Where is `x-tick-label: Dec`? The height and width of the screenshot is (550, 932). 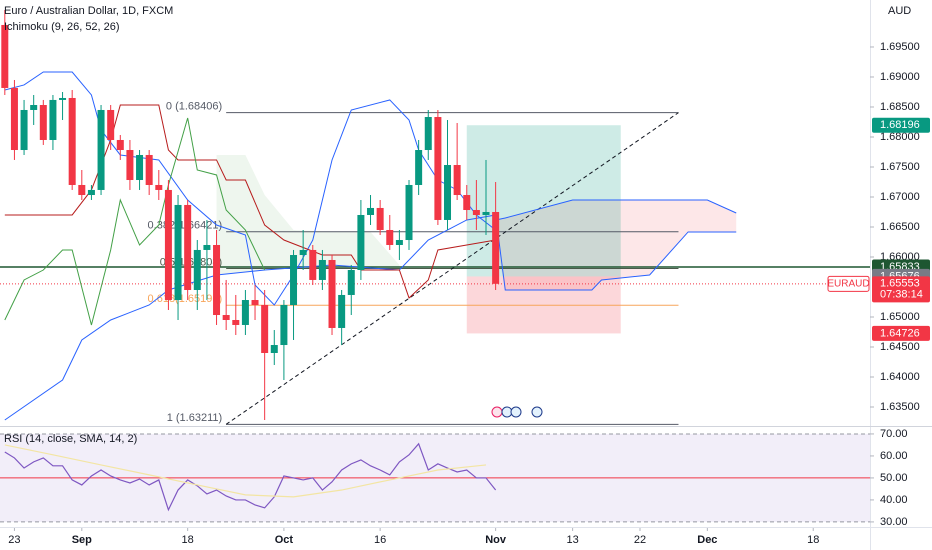 x-tick-label: Dec is located at coordinates (707, 540).